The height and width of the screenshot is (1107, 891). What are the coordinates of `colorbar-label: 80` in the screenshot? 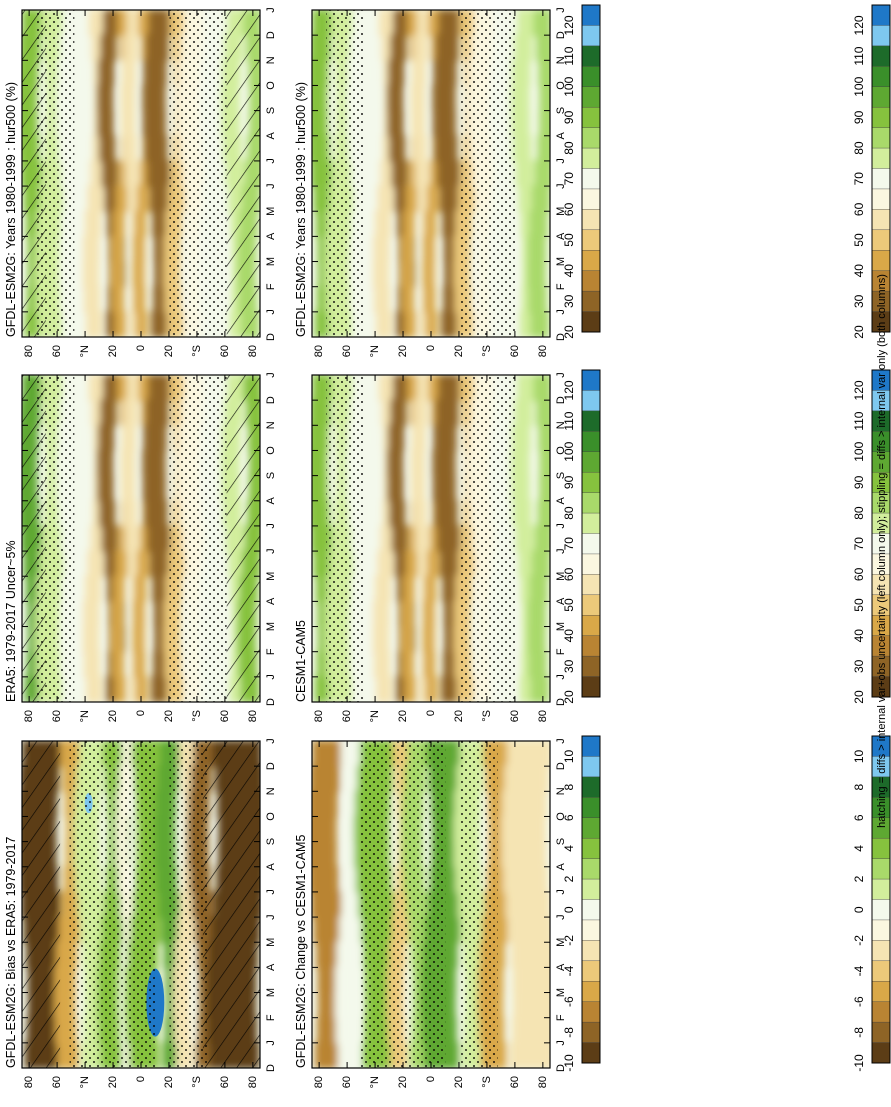 It's located at (569, 148).